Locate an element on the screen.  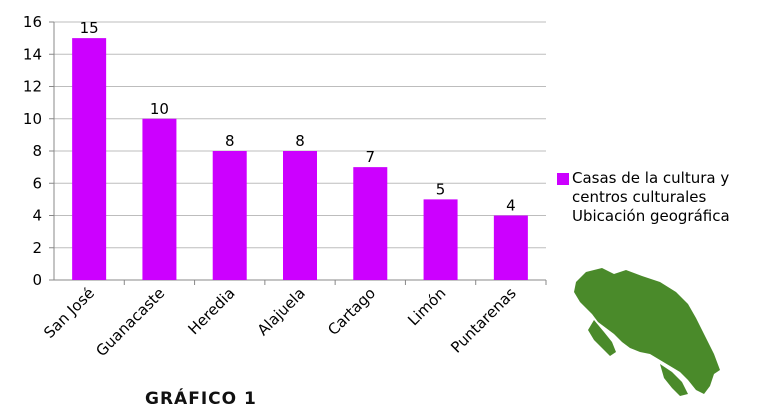
y-tick-label: 4 is located at coordinates (37, 216).